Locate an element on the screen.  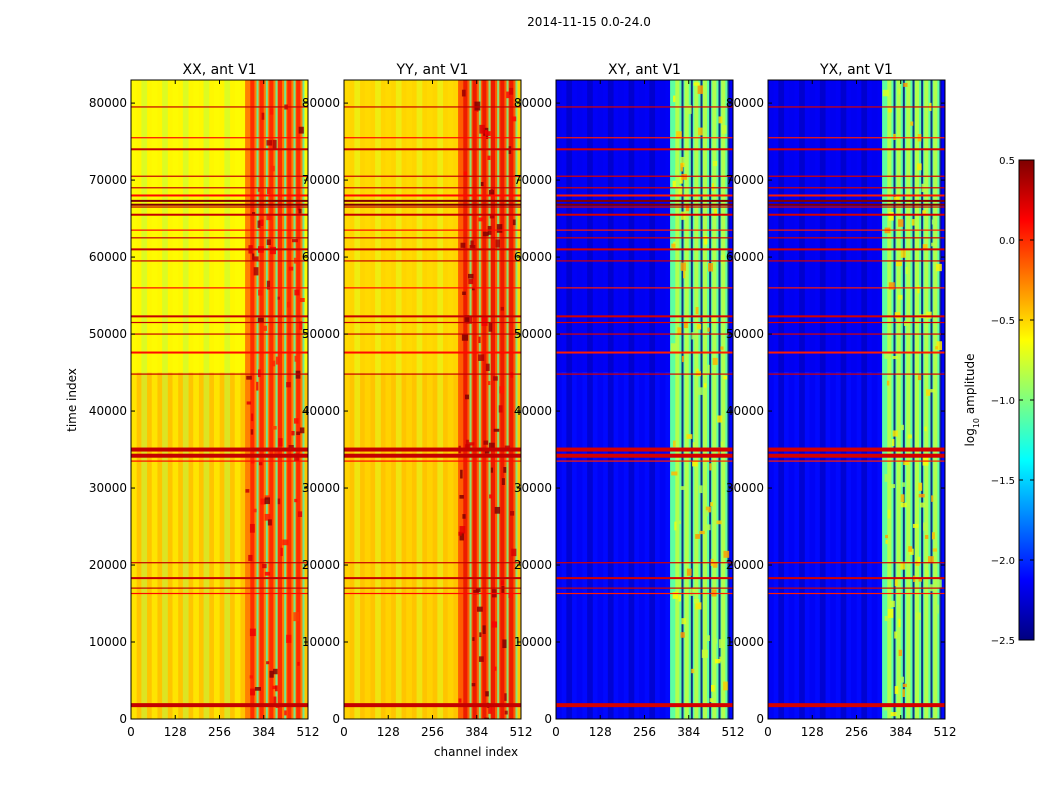
y-tick-label: 80000 is located at coordinates (321, 103).